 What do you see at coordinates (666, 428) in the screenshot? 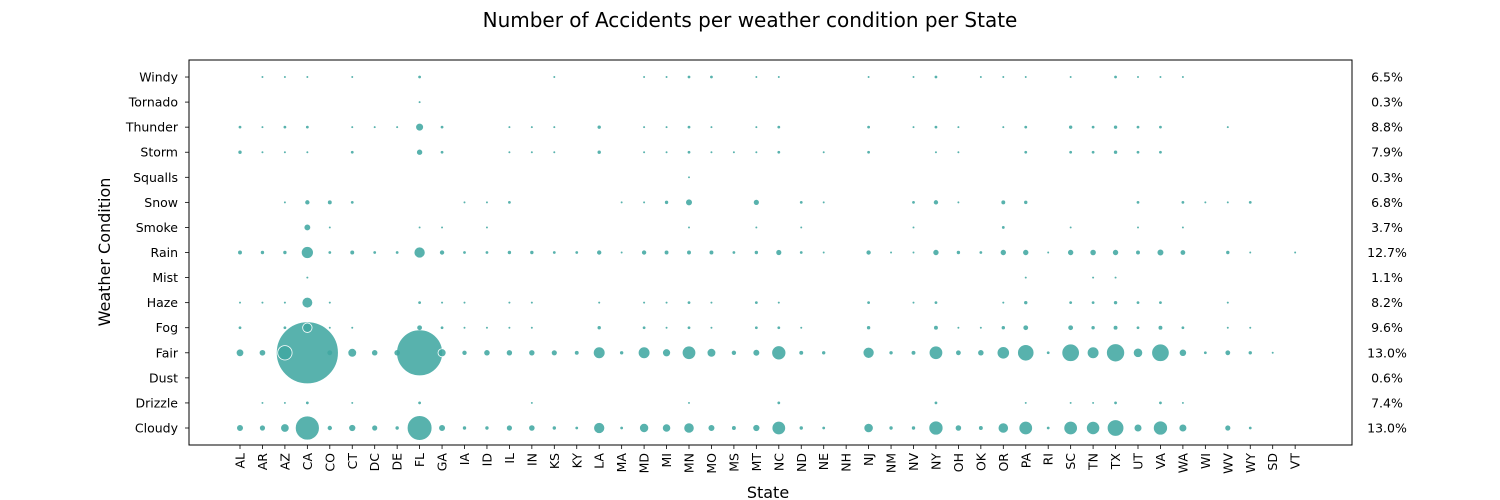
I see `point-mi-cloudy` at bounding box center [666, 428].